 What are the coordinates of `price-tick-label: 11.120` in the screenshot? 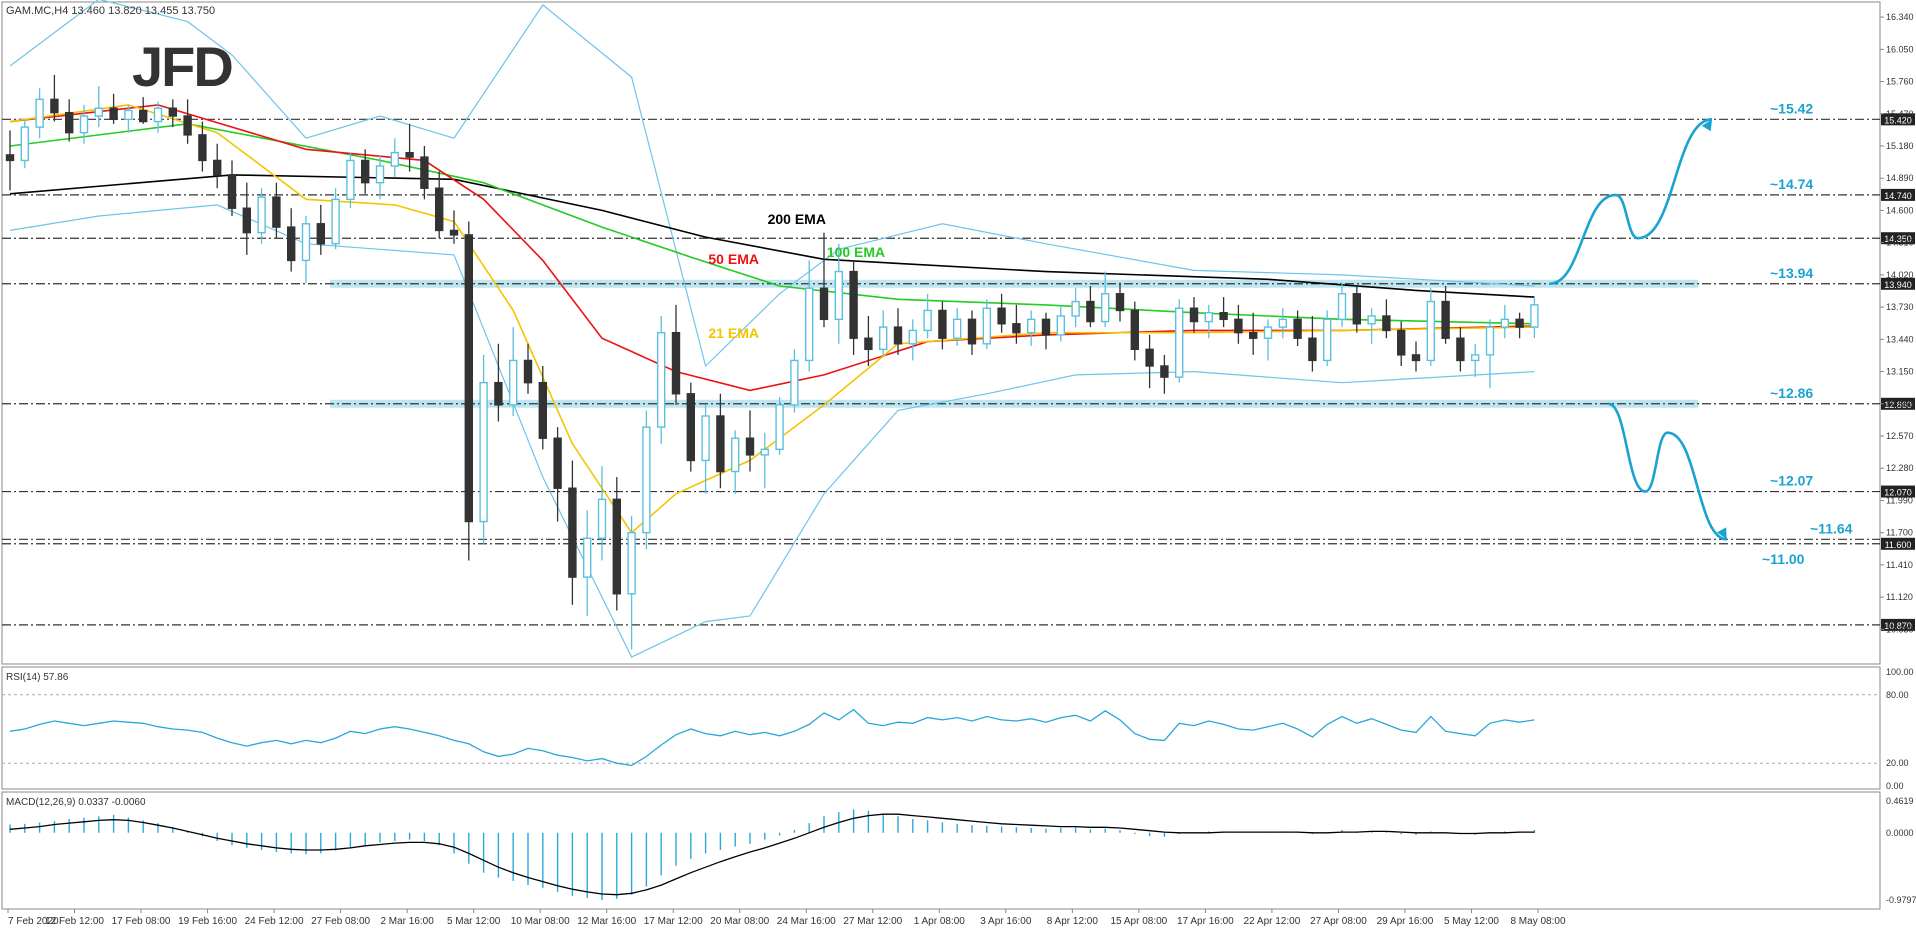 It's located at (1899, 597).